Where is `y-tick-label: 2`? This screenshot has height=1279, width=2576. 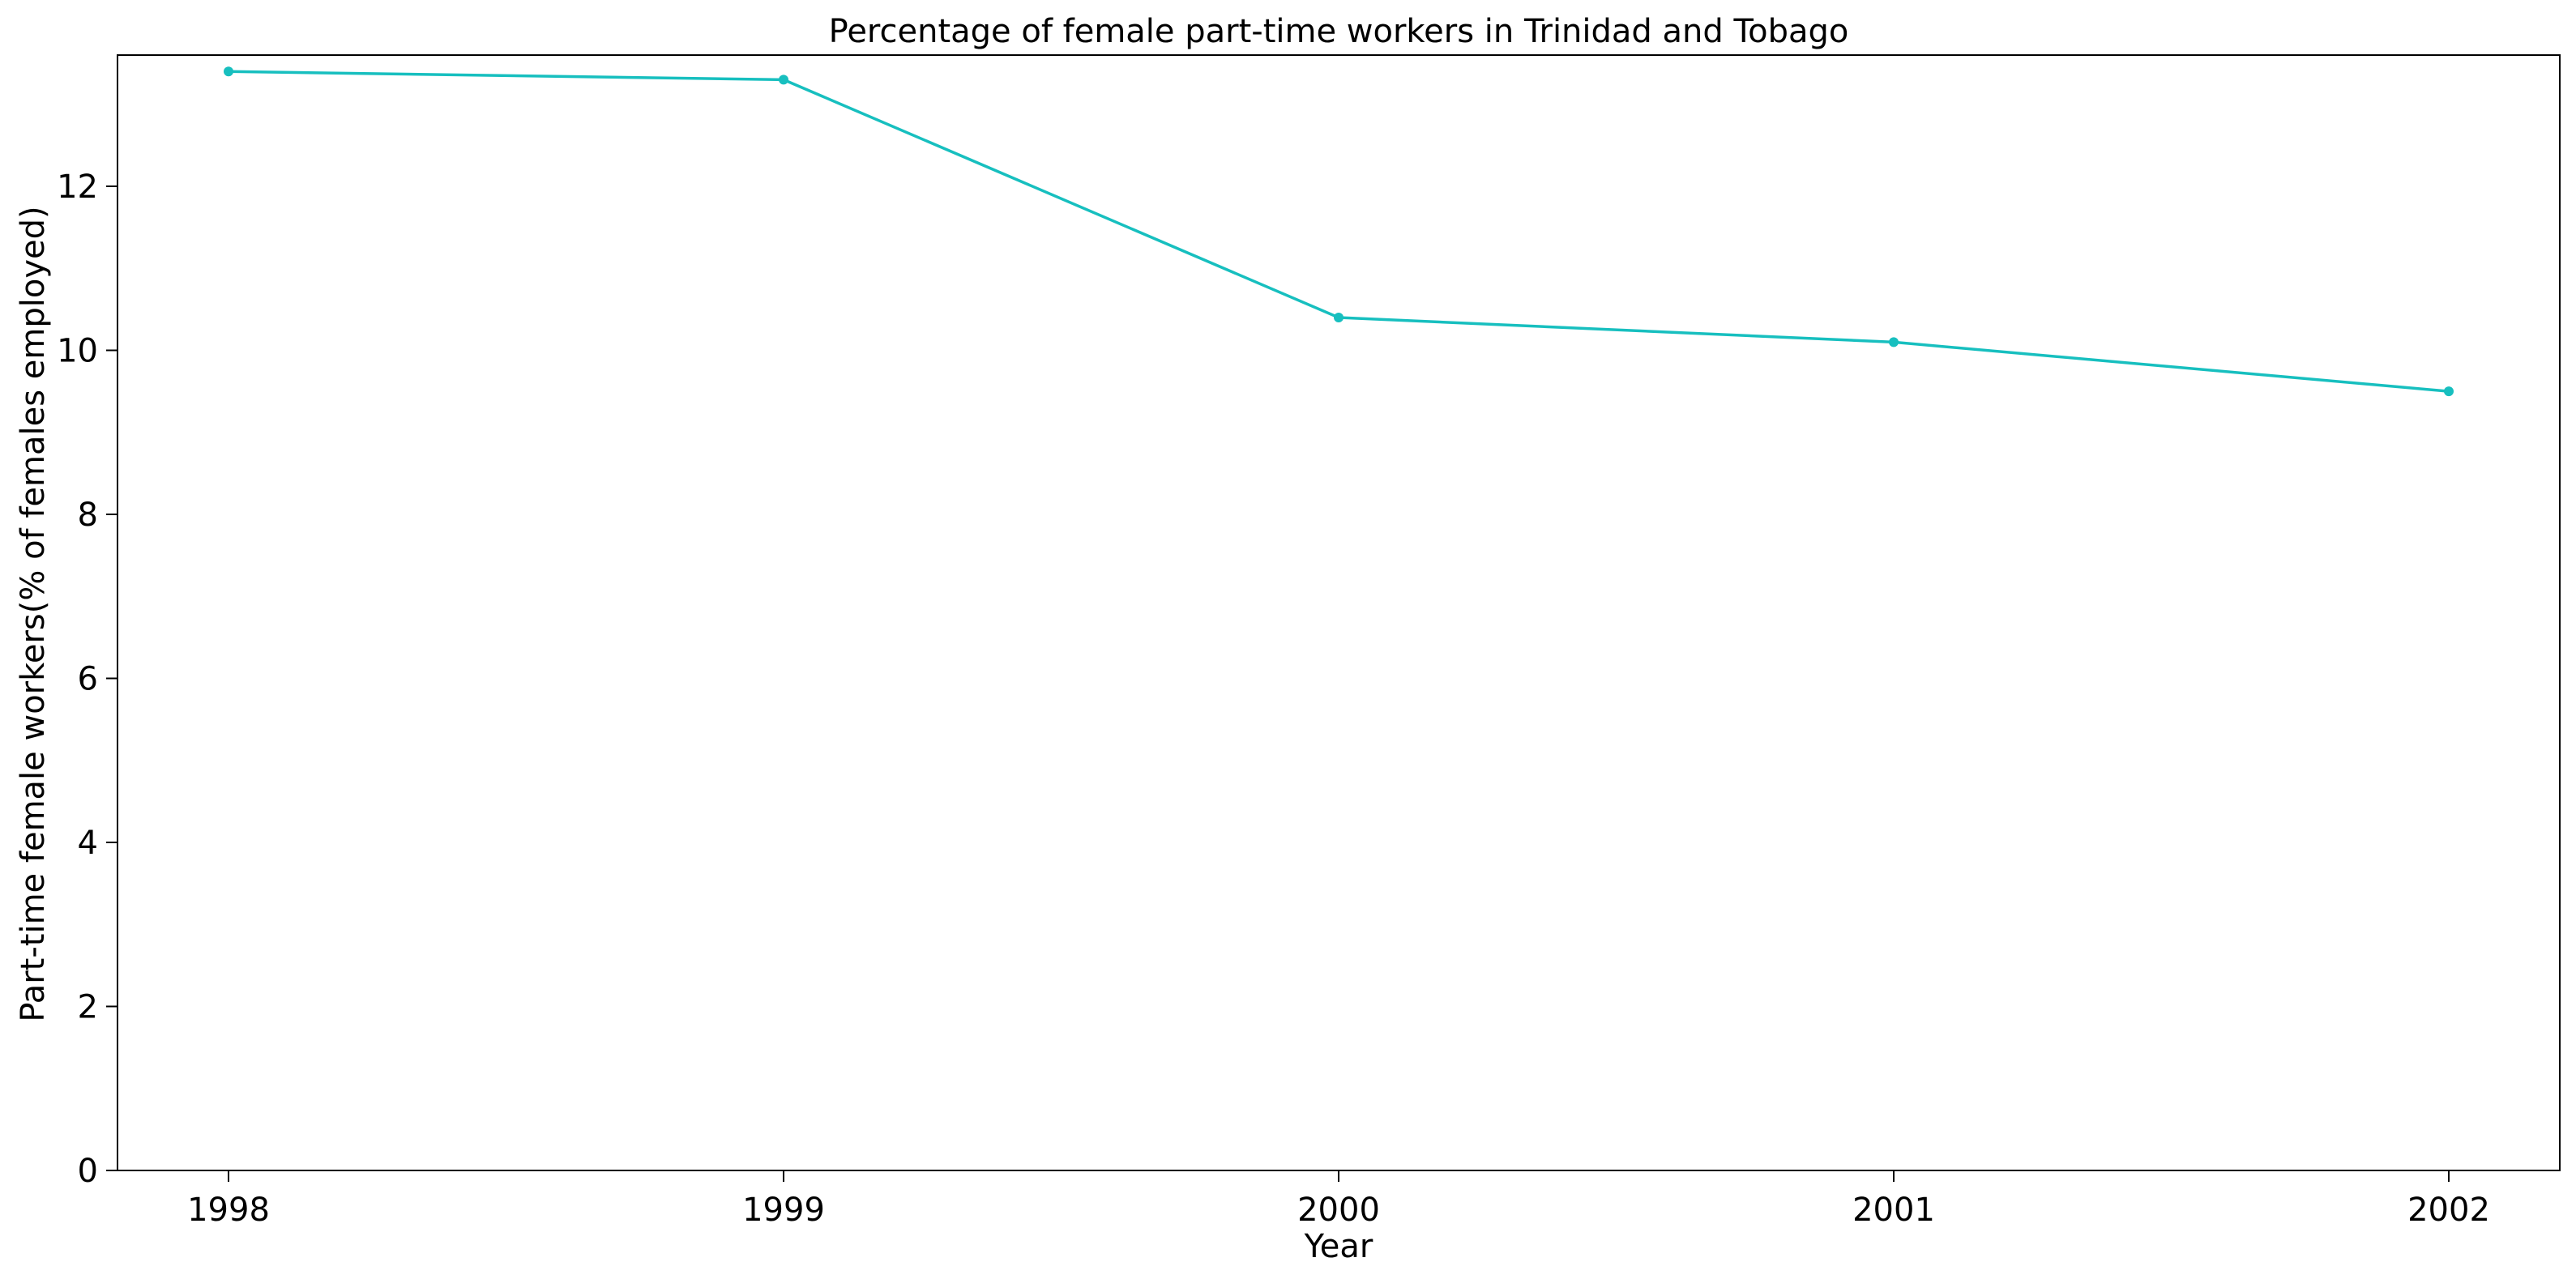 y-tick-label: 2 is located at coordinates (88, 1007).